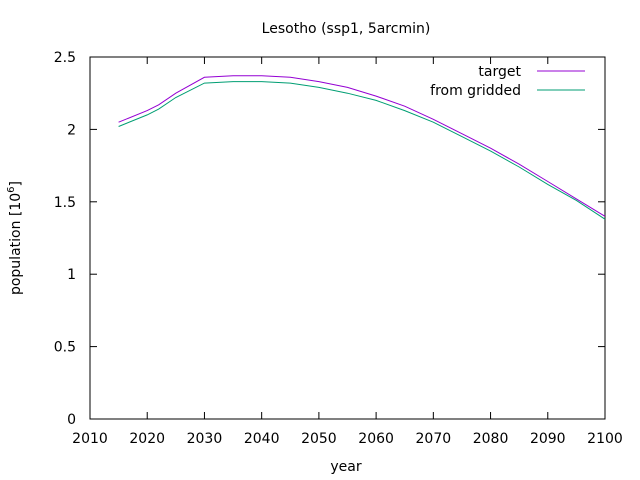 The height and width of the screenshot is (480, 640). What do you see at coordinates (16, 244) in the screenshot?
I see `y-axis-label-text: population [10` at bounding box center [16, 244].